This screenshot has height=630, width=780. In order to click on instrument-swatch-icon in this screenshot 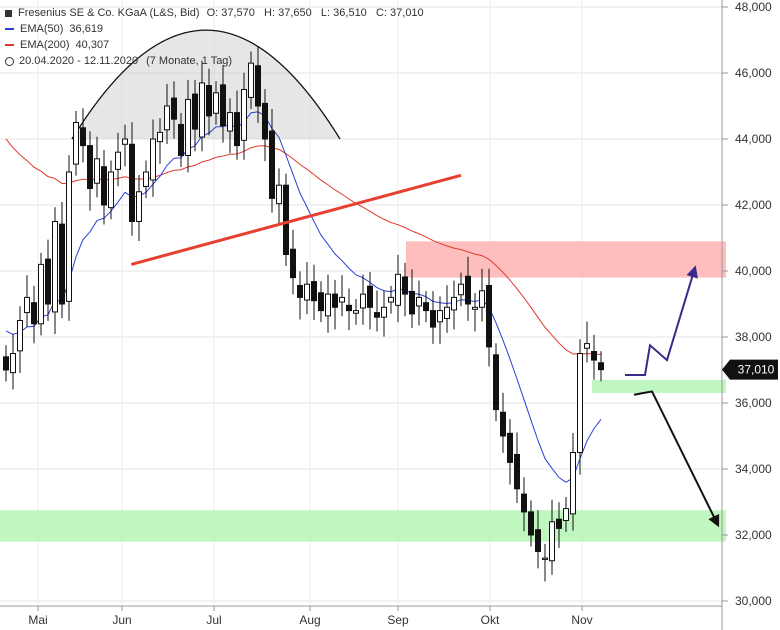, I will do `click(8, 13)`.